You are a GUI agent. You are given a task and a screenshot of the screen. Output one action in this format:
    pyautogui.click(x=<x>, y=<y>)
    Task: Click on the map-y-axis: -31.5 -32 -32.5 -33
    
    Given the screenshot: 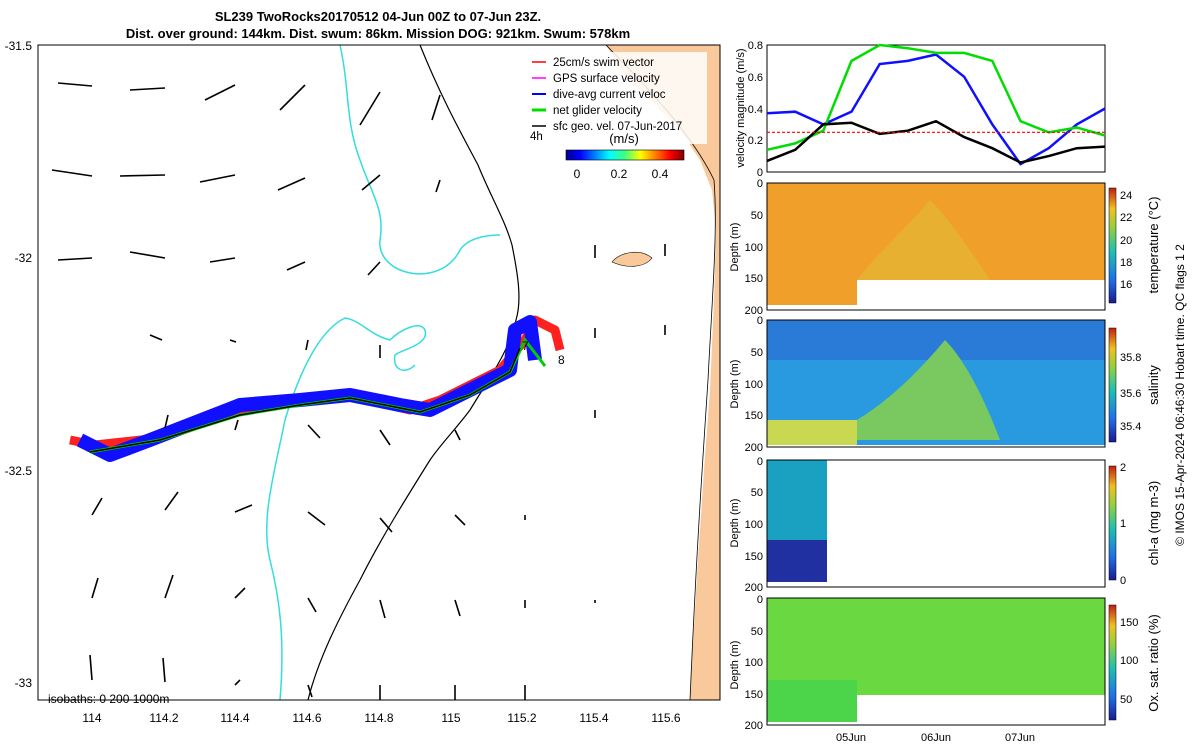 What is the action you would take?
    pyautogui.click(x=19, y=364)
    